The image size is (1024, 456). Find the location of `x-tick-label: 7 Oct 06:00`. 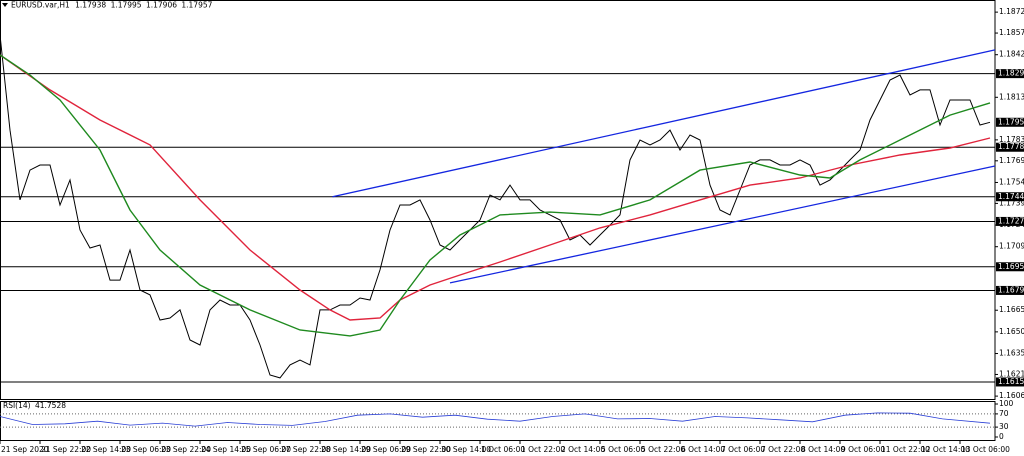

x-tick-label: 7 Oct 06:00 is located at coordinates (743, 449).